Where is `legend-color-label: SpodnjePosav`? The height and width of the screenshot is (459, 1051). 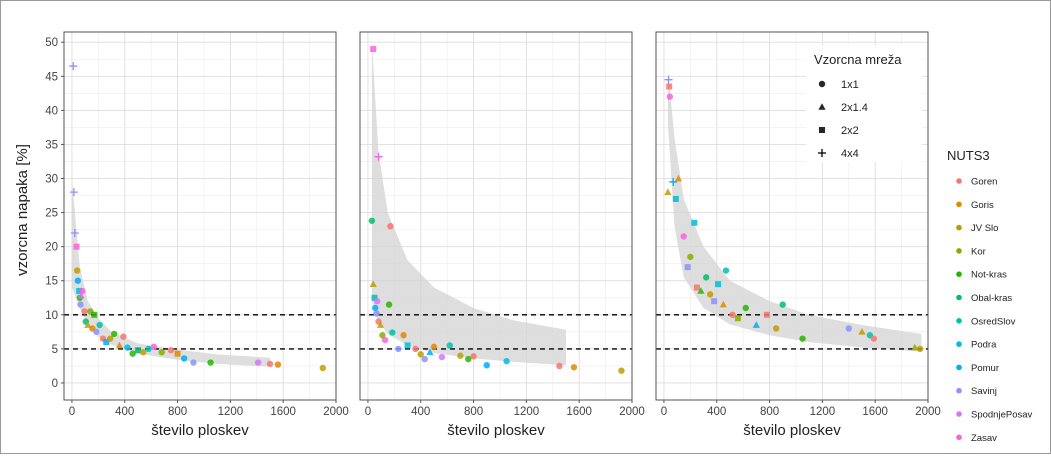 legend-color-label: SpodnjePosav is located at coordinates (1002, 415).